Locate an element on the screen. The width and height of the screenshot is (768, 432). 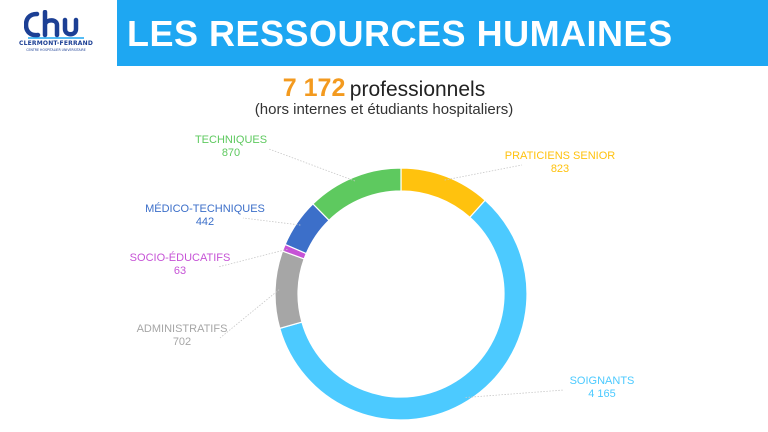
logo-subtitle: CENTRE HOSPITALIER UNIVERSITAIRE is located at coordinates (56, 50).